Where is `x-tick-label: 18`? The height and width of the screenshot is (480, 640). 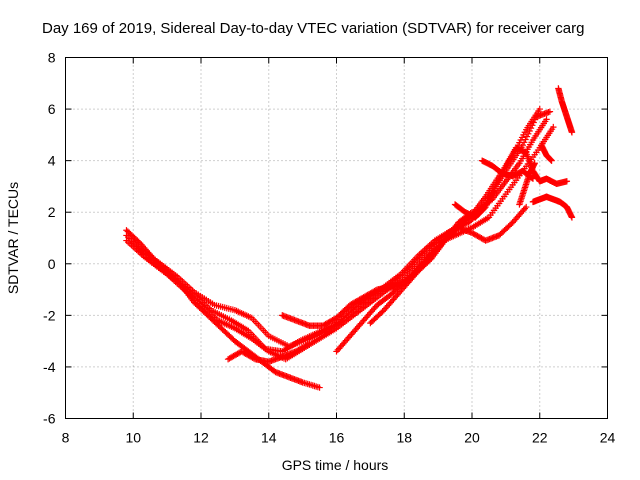 x-tick-label: 18 is located at coordinates (404, 438).